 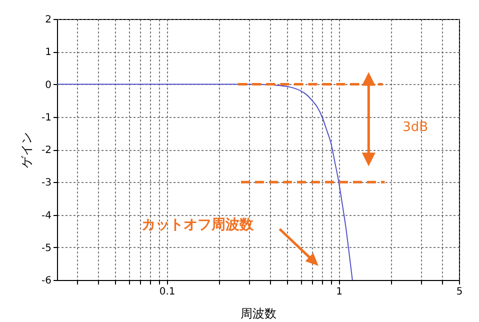 What do you see at coordinates (47, 248) in the screenshot?
I see `y-tick-label: -5` at bounding box center [47, 248].